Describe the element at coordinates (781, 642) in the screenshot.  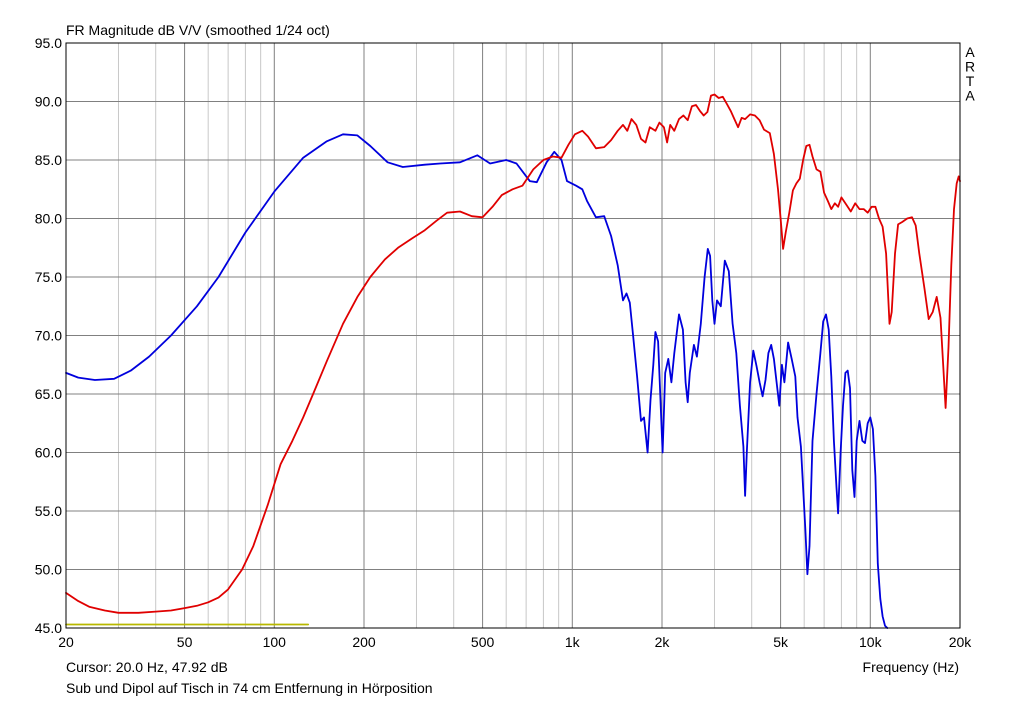
I see `x-tick-label: 5k` at that location.